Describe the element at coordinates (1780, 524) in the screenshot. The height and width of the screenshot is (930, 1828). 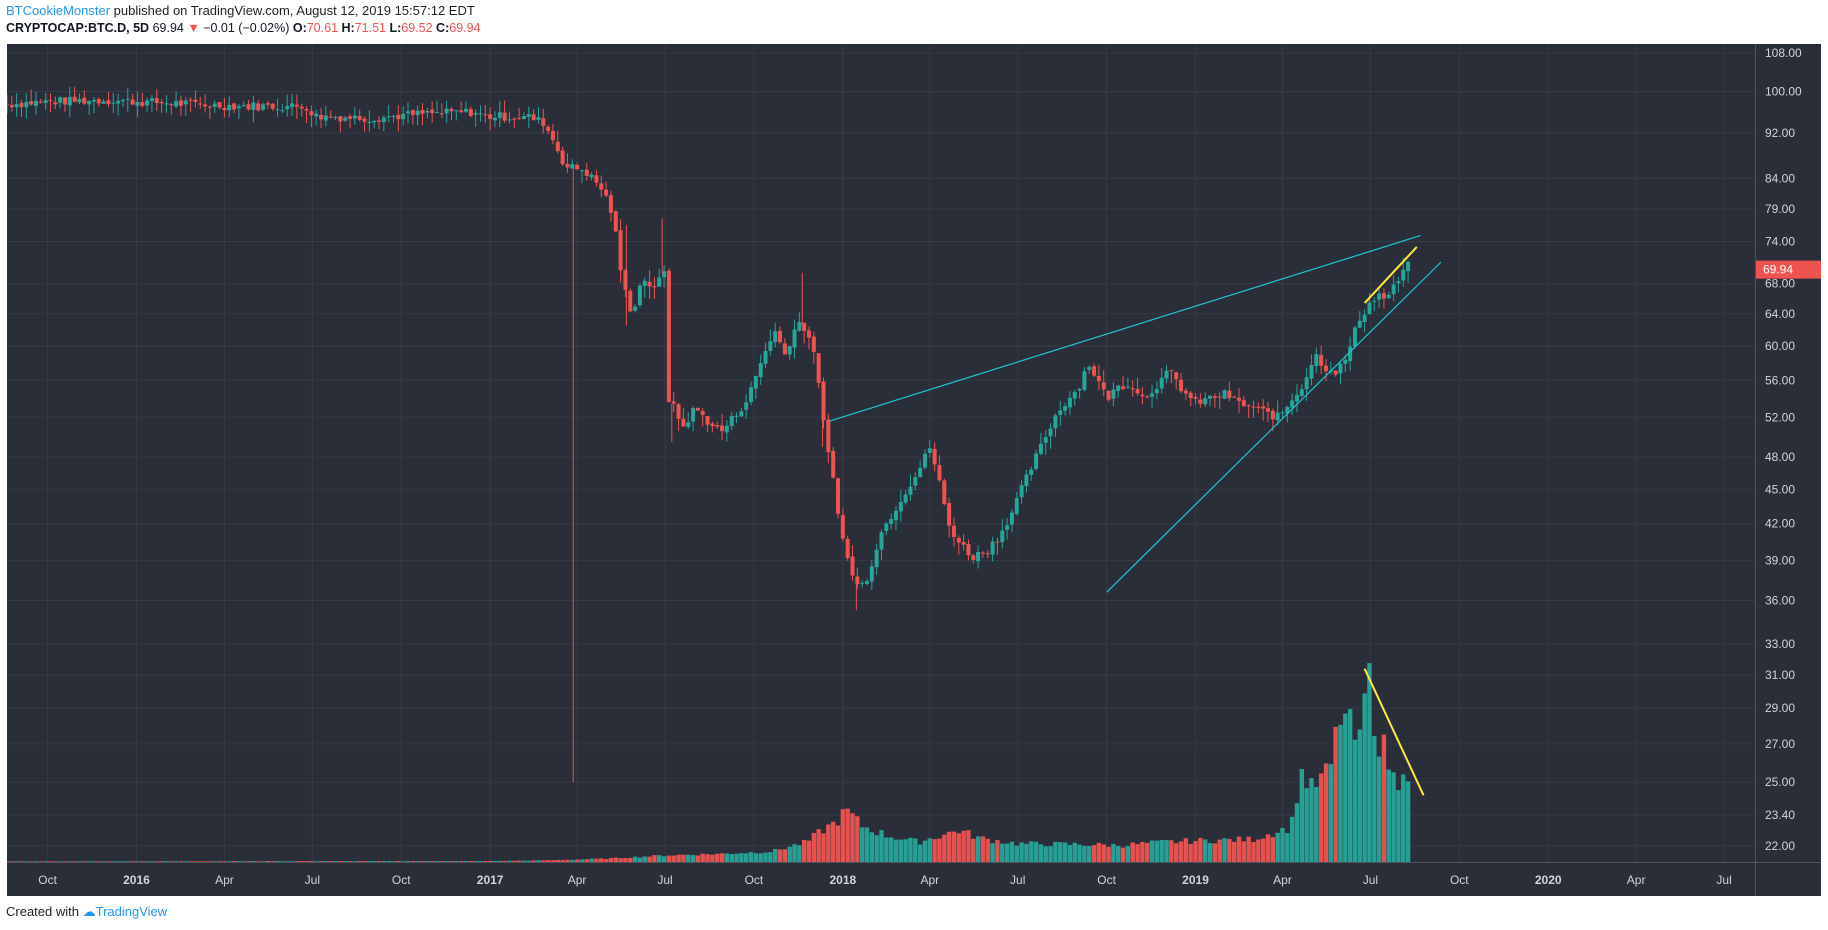
I see `y-tick-label: 42.00` at that location.